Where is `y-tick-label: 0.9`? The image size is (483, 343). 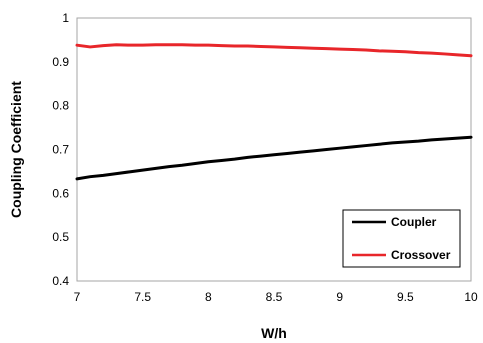
y-tick-label: 0.9 is located at coordinates (60, 62).